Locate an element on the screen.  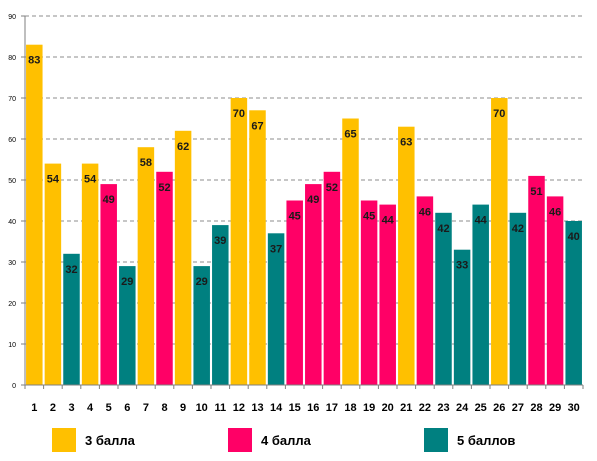
data-label: 63 is located at coordinates (406, 143).